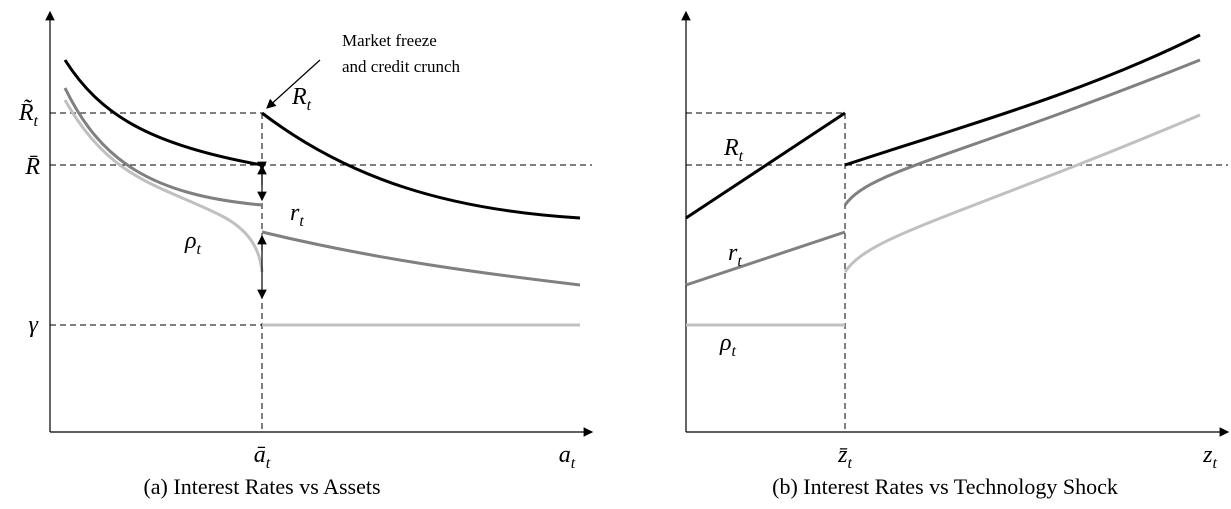 The height and width of the screenshot is (509, 1231). I want to click on x-label: āt, so click(262, 457).